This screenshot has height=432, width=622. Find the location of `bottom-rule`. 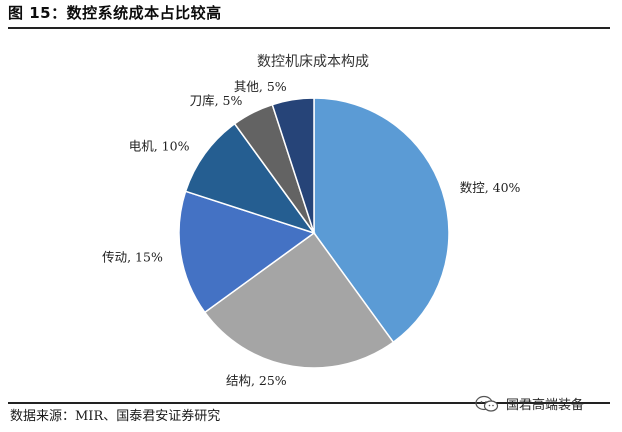

bottom-rule is located at coordinates (309, 403).